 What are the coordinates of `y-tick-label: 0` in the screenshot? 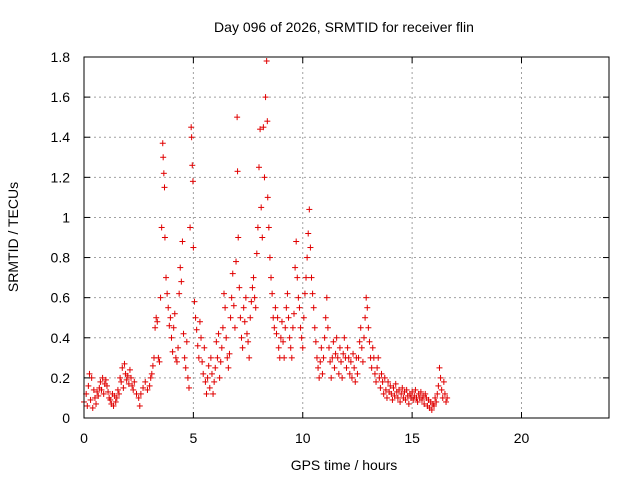 It's located at (66, 418).